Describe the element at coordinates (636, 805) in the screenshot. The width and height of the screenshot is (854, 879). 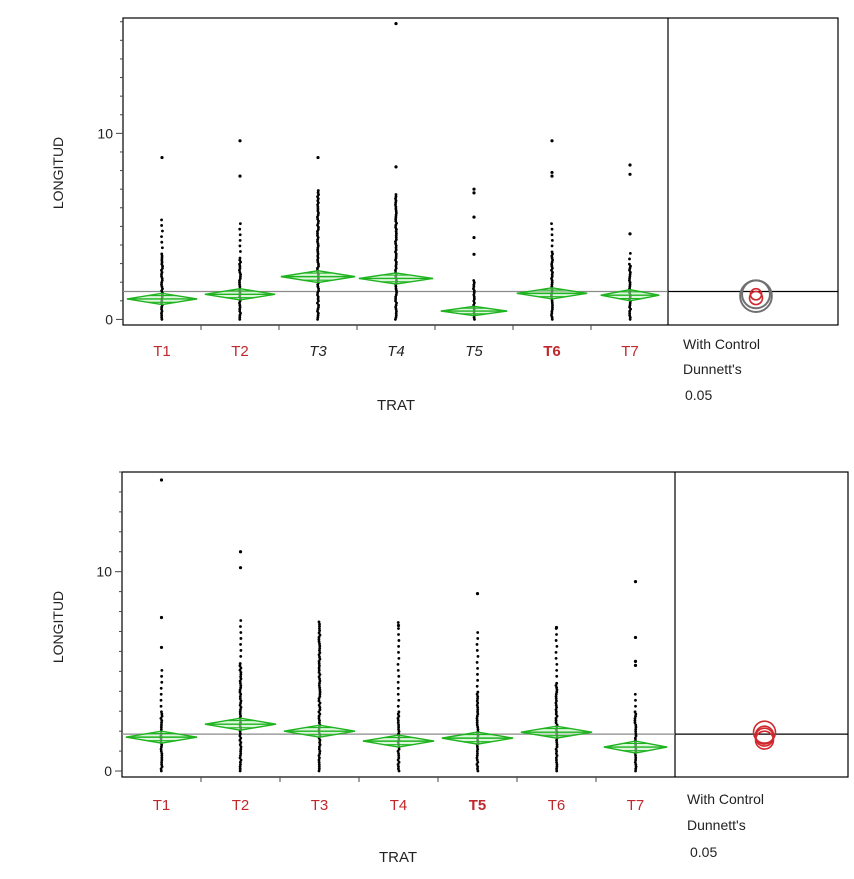
I see `category-label-t7: T7` at that location.